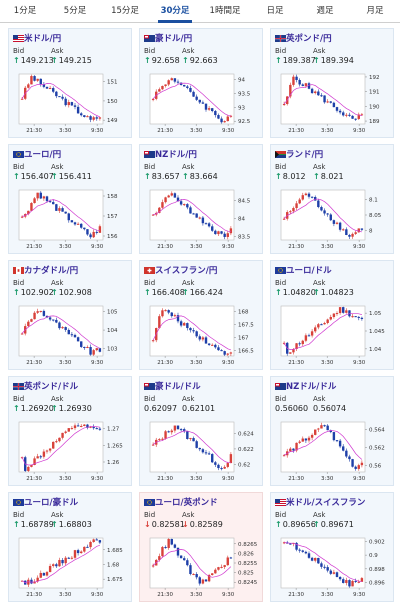 This screenshot has width=400, height=606. What do you see at coordinates (241, 108) in the screenshot?
I see `y-tick-label: 93` at bounding box center [241, 108].